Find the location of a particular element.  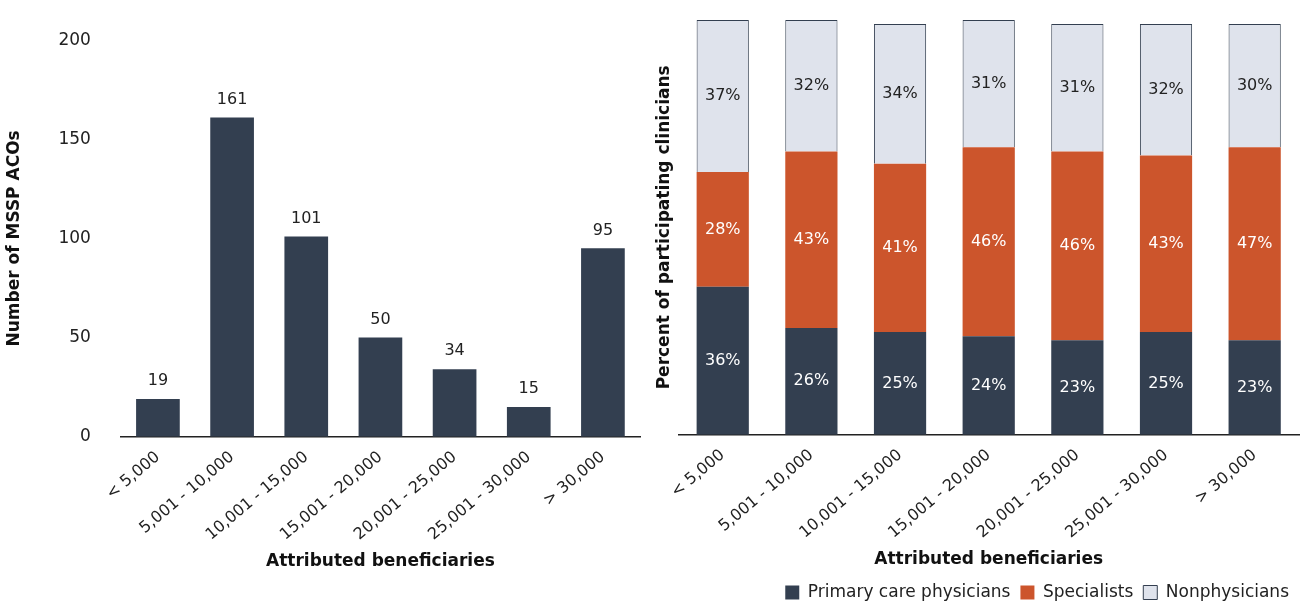

legend-label: Primary care physicians is located at coordinates (909, 590).